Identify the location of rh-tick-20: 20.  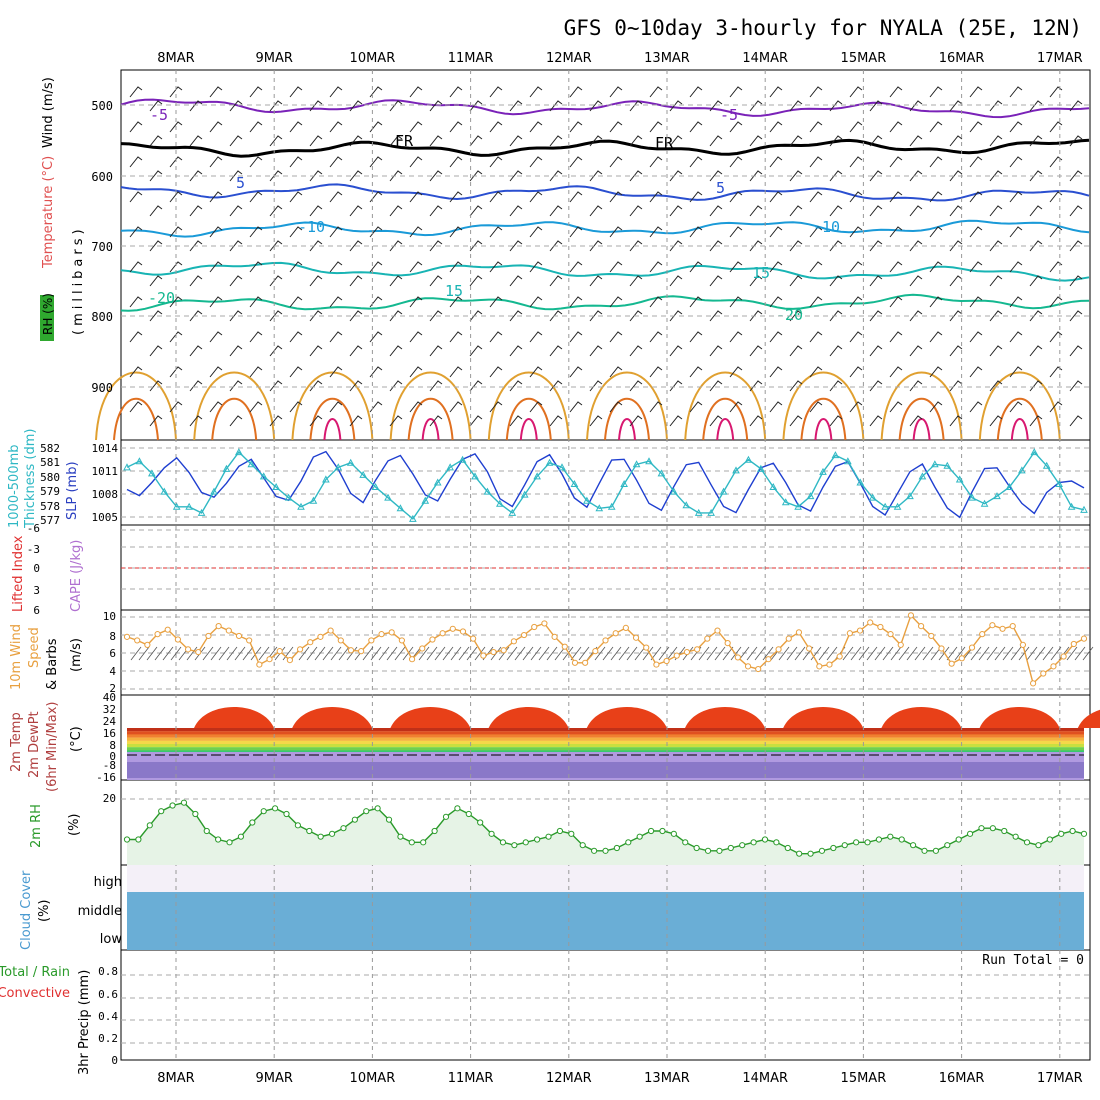
(109, 798).